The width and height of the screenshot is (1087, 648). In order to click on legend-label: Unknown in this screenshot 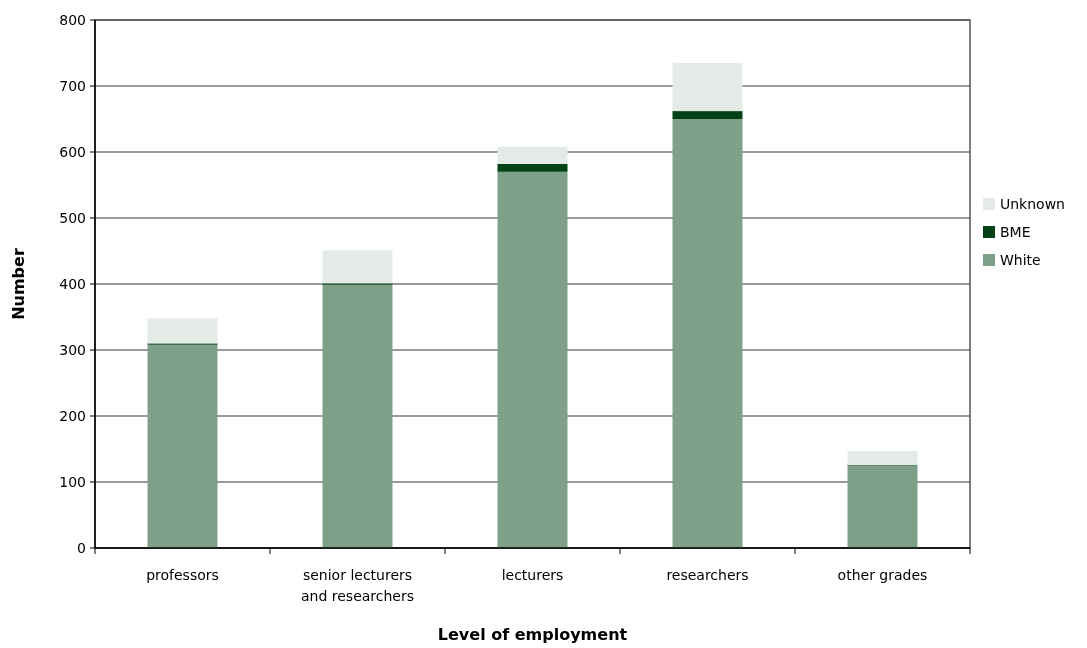, I will do `click(1032, 203)`.